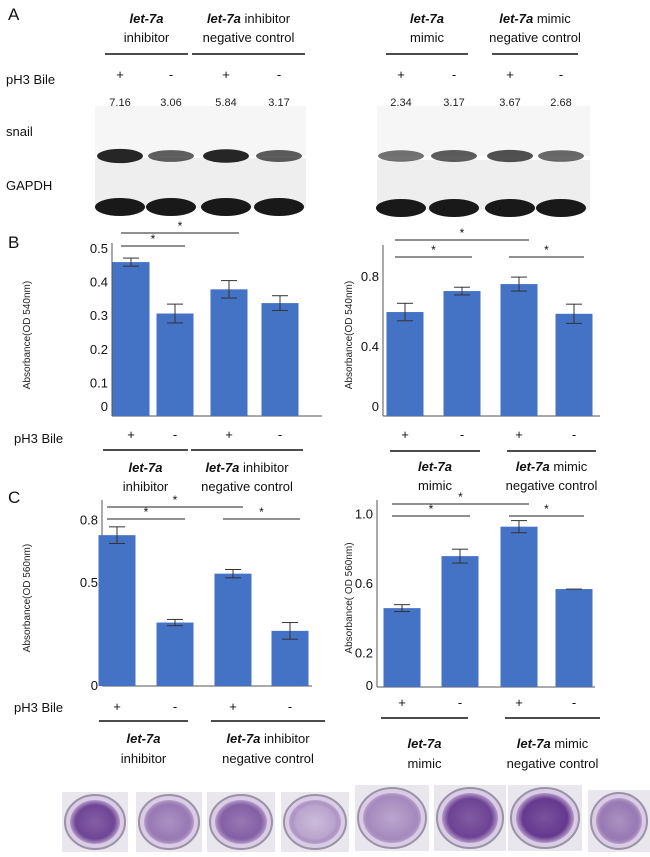 The image size is (650, 857). I want to click on y-axis-title: Absorbance(OD 560nm), so click(27, 598).